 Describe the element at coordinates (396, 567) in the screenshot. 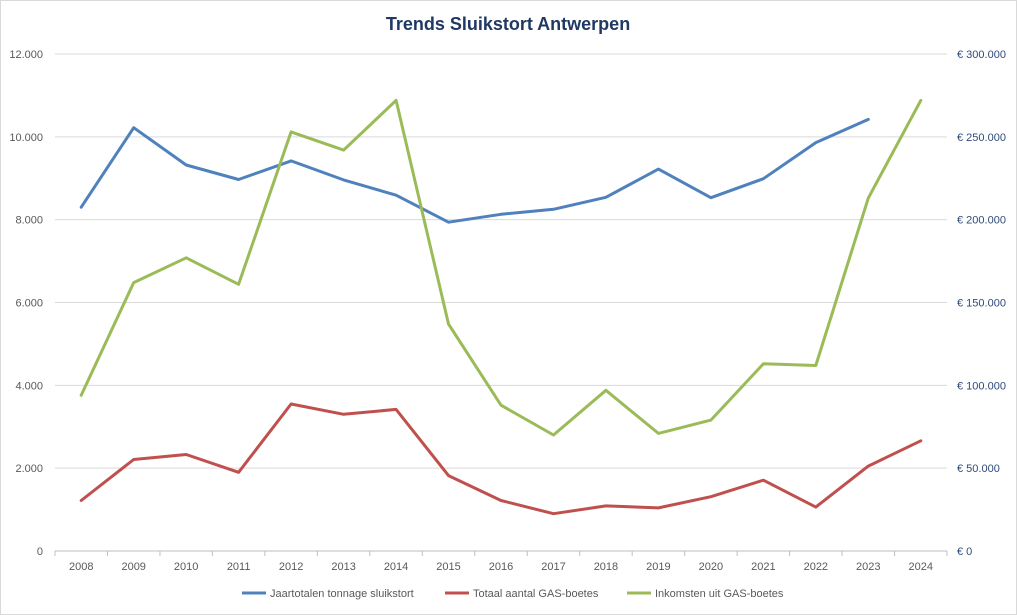

I see `x-tick-label: 2014` at that location.